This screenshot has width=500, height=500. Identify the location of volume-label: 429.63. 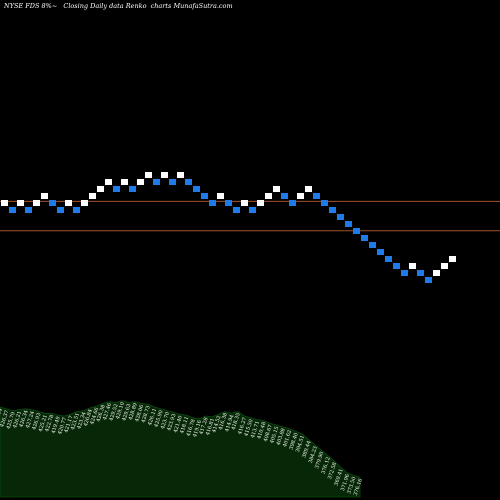
(126, 412).